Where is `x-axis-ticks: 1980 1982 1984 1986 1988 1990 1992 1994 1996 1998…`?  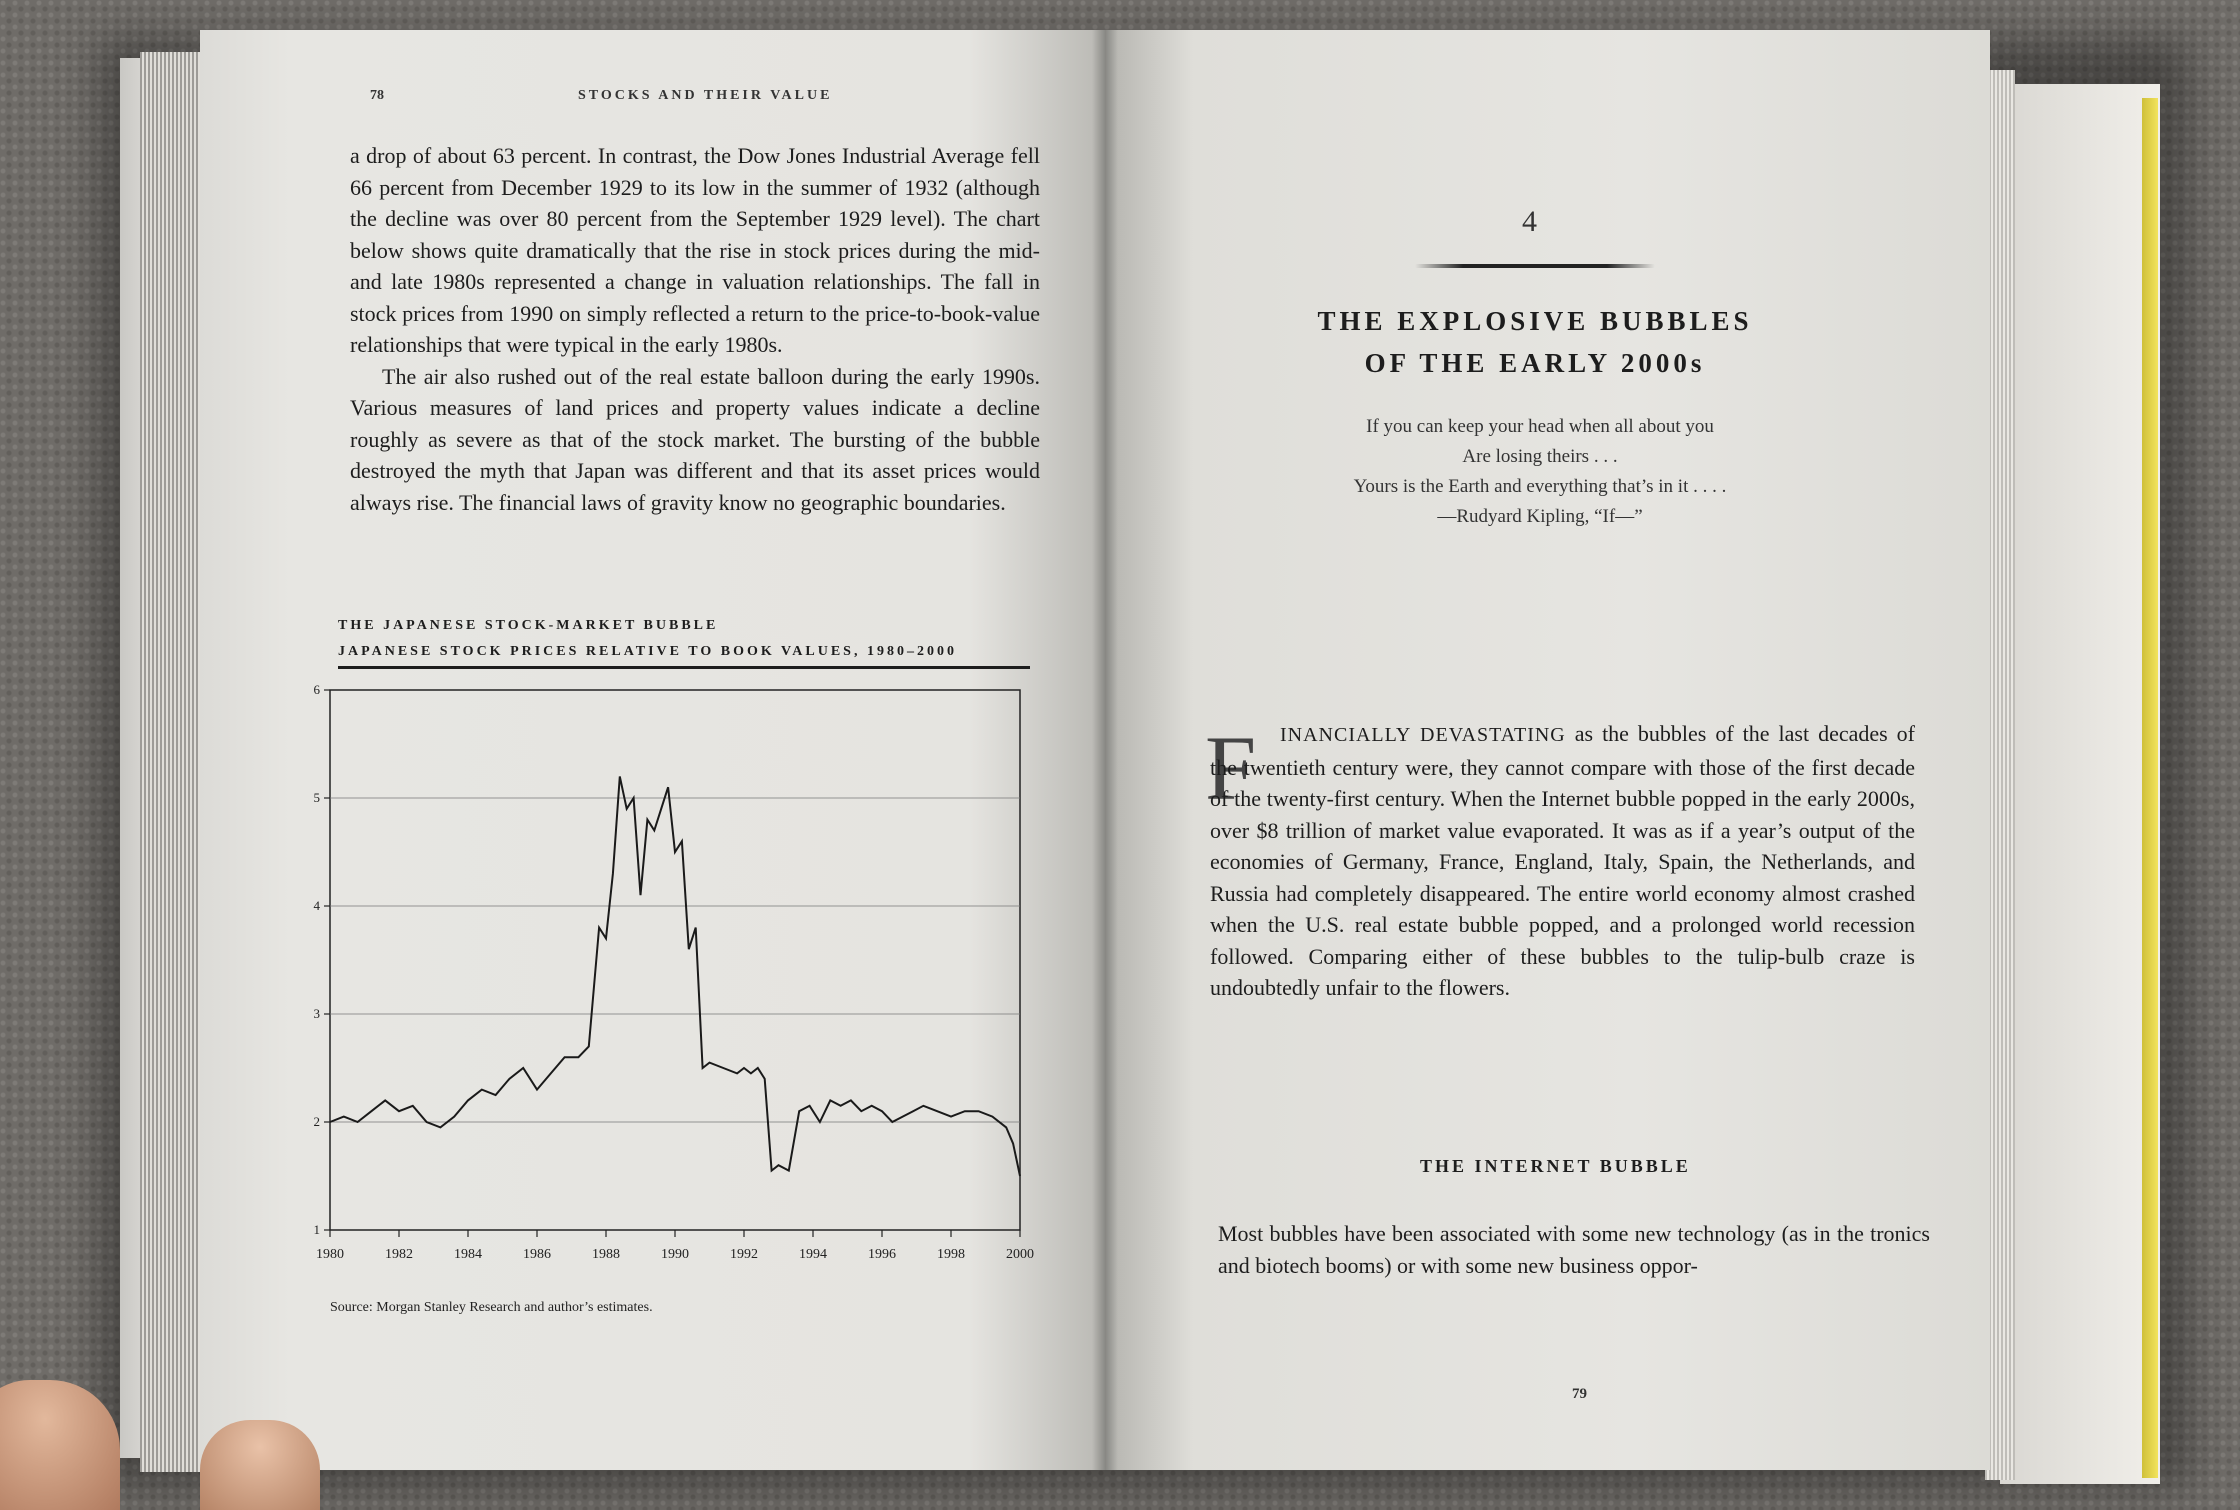 x-axis-ticks: 1980 1982 1984 1986 1988 1990 1992 1994 1996 1998… is located at coordinates (675, 1246).